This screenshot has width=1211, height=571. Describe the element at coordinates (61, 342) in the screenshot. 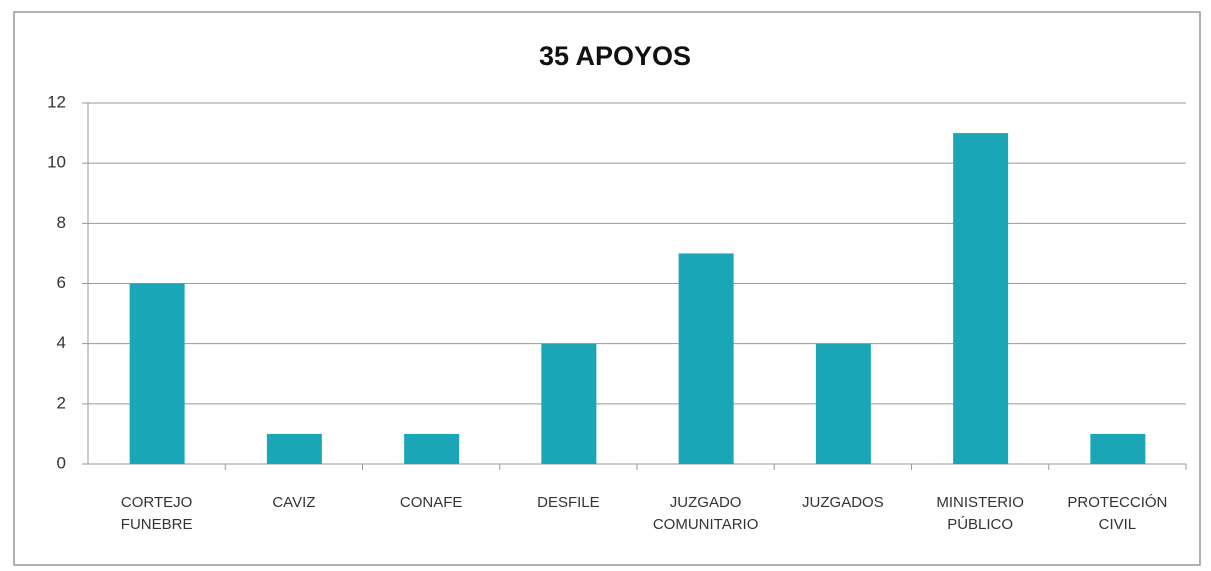

I see `y-tick-label: 4` at that location.